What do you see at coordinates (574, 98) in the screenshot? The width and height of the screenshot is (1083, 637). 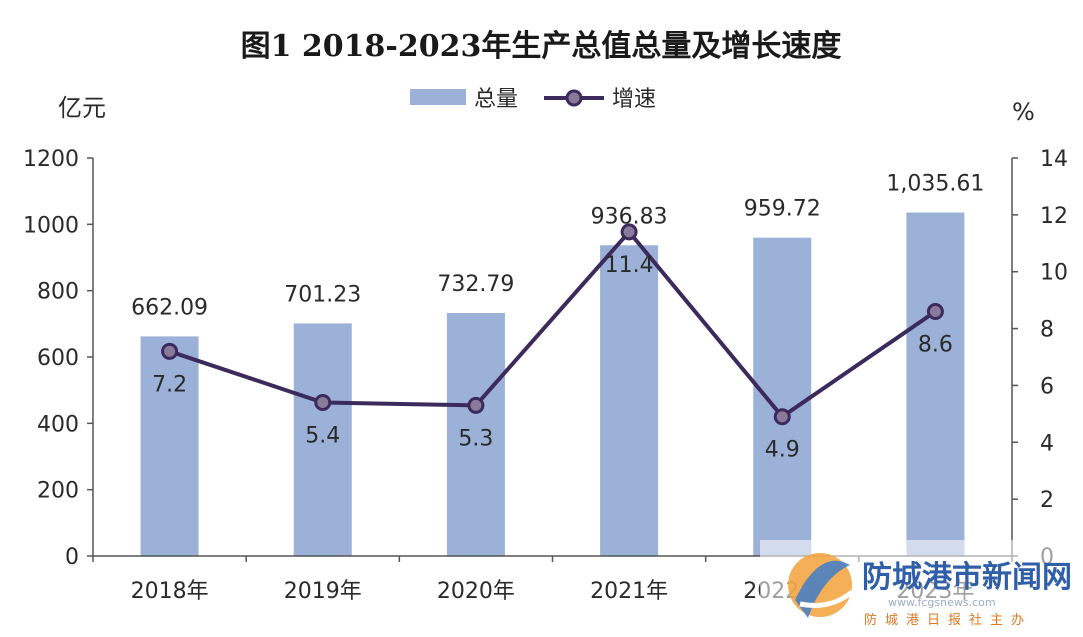 I see `legend-line-marker` at bounding box center [574, 98].